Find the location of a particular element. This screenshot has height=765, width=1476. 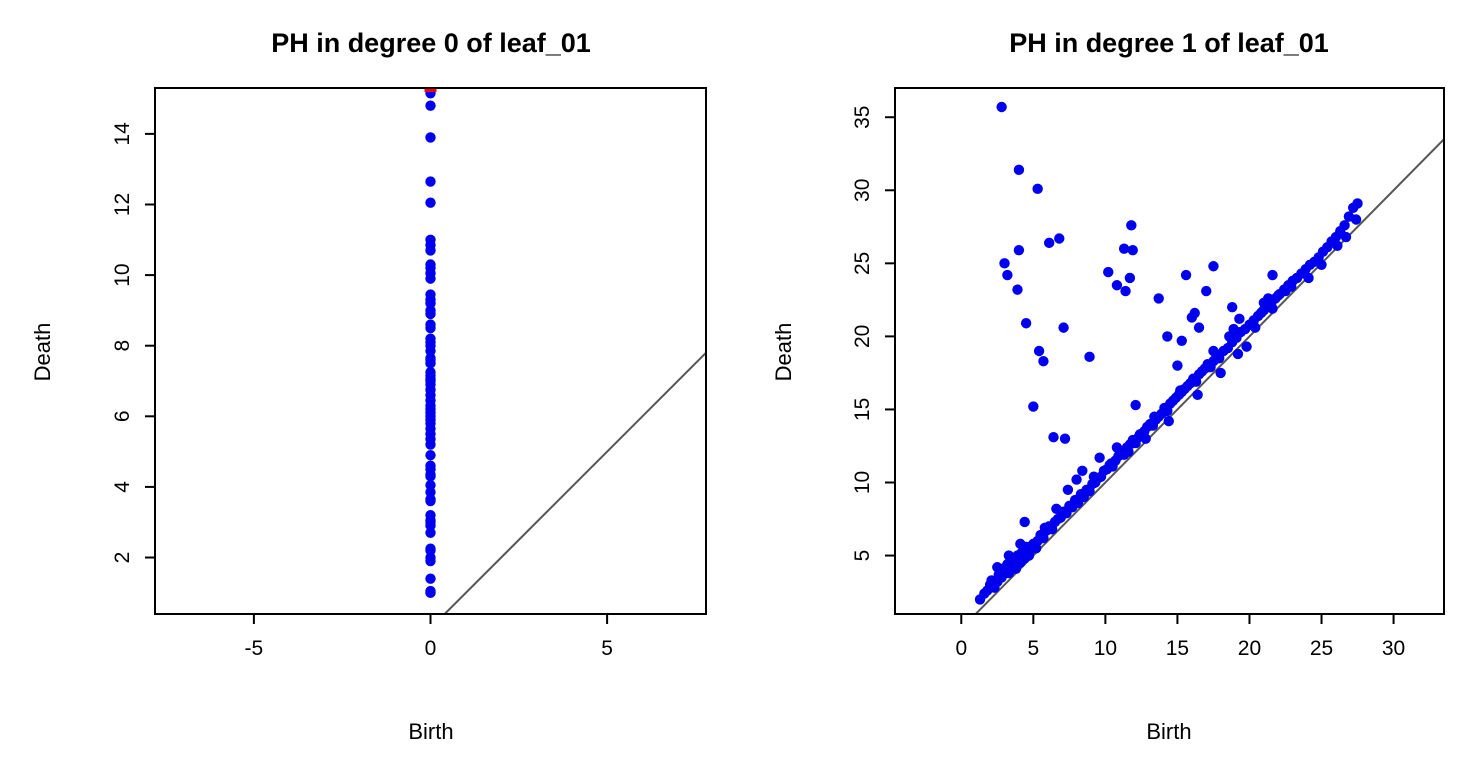

x-tick-label: 20 is located at coordinates (1249, 648).